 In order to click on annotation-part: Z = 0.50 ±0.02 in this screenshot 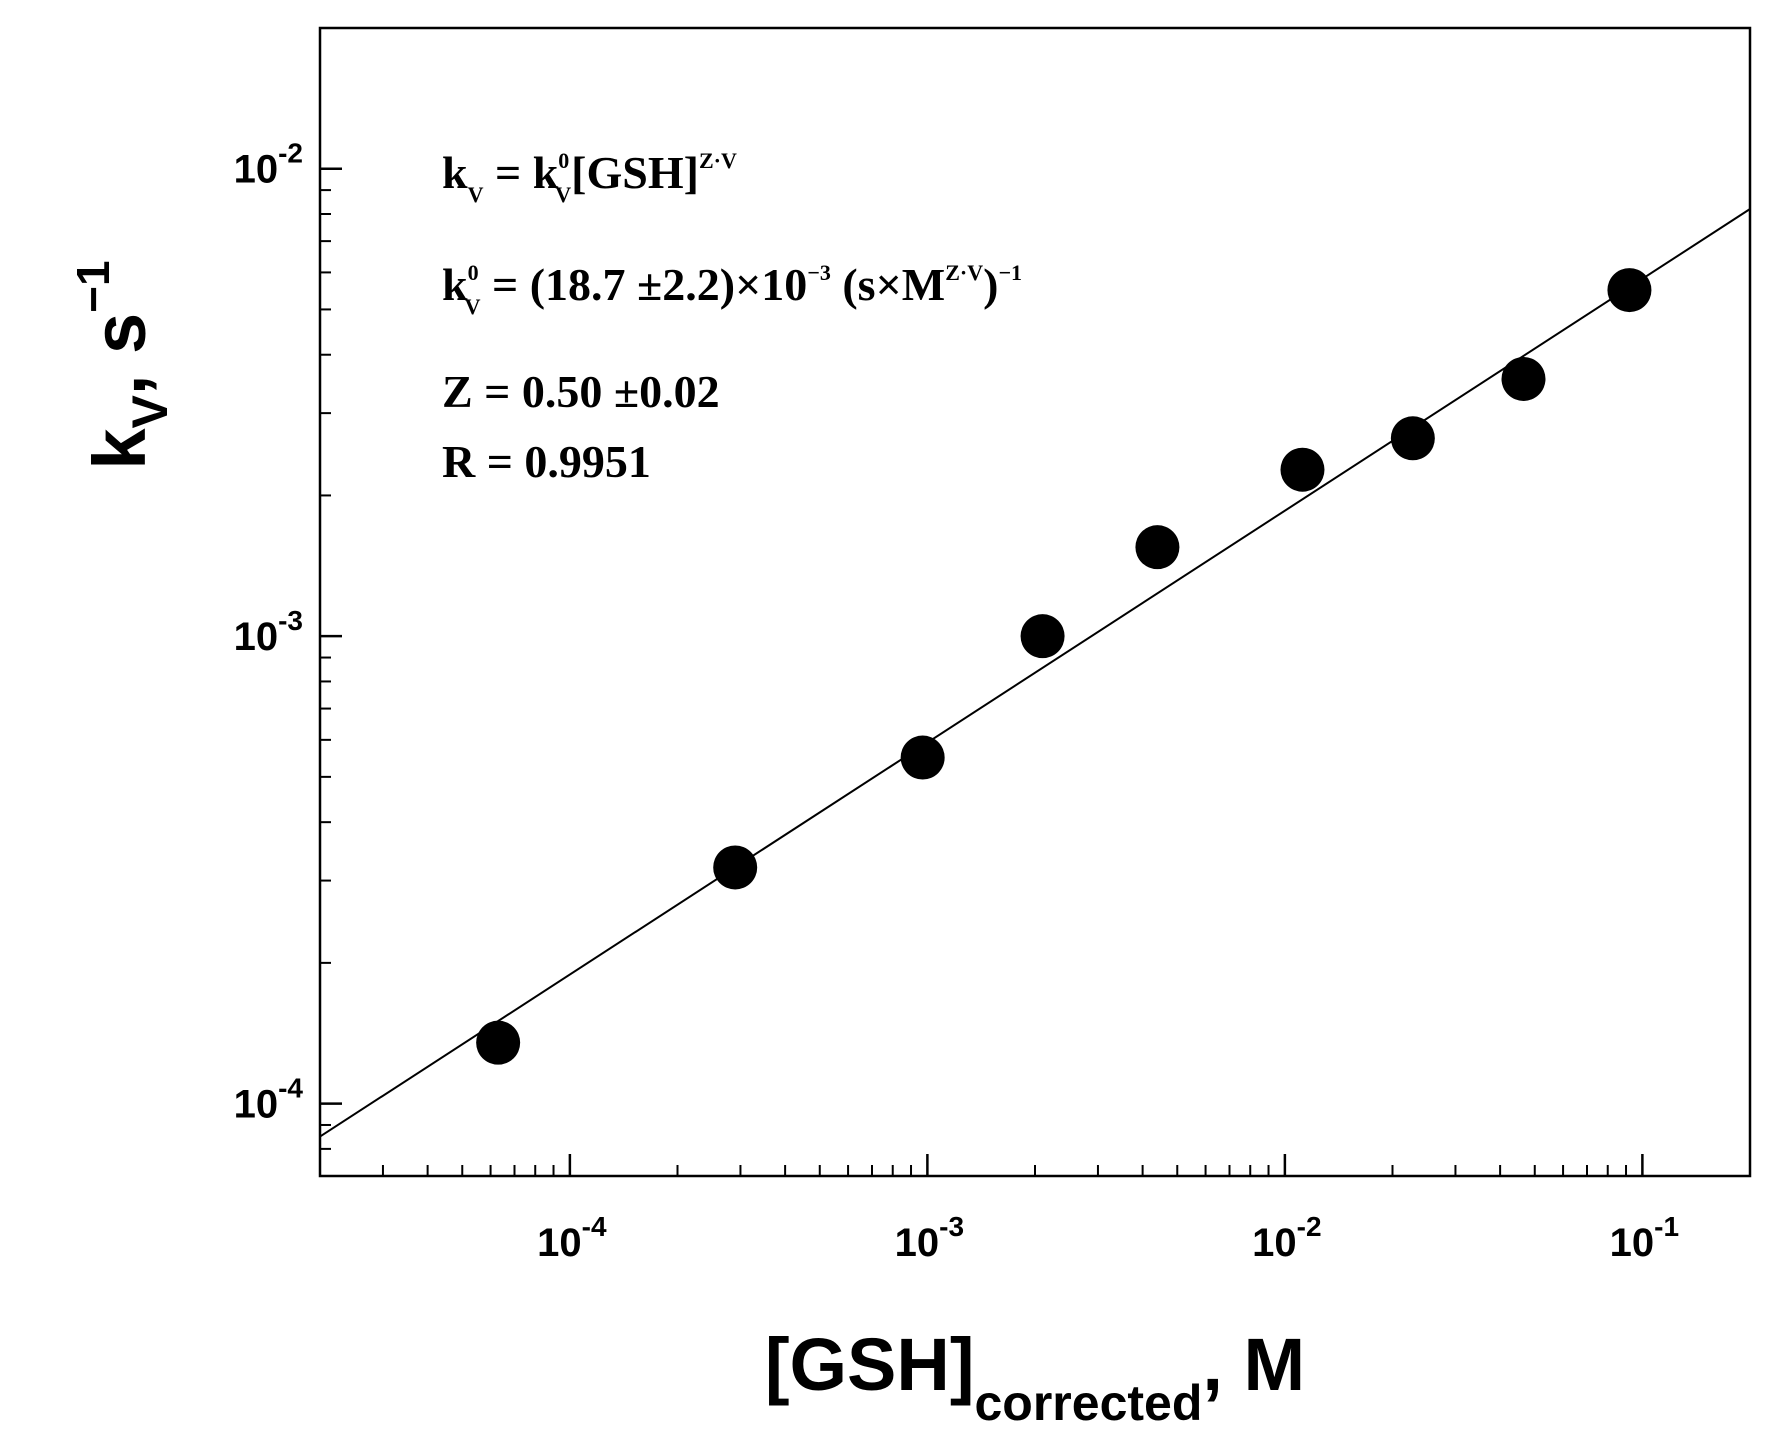, I will do `click(581, 391)`.